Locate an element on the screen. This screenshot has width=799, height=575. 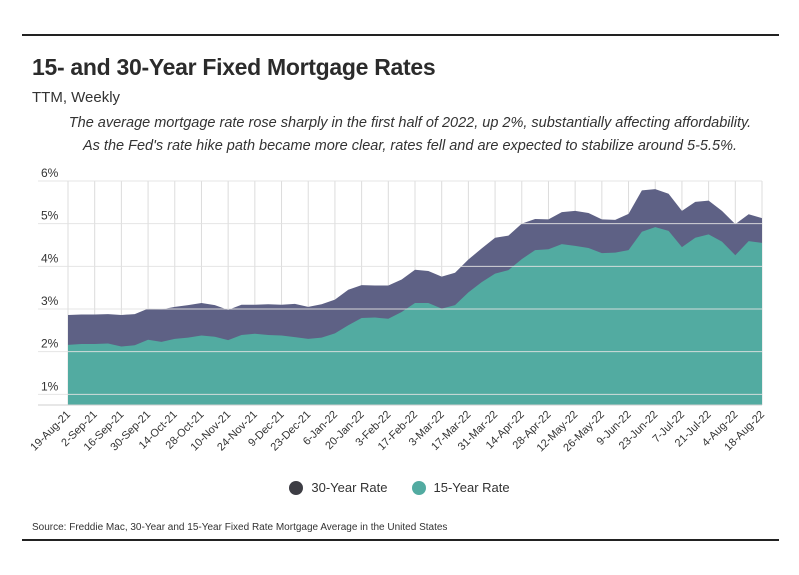
y-tick-label: 5% is located at coordinates (50, 216).